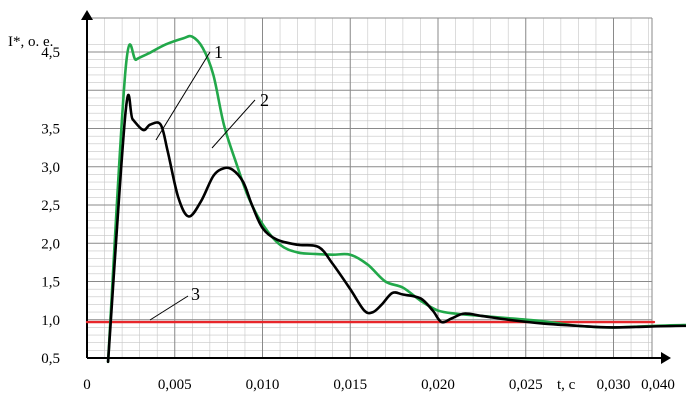 The height and width of the screenshot is (410, 686). I want to click on curve-label-2: 2, so click(264, 100).